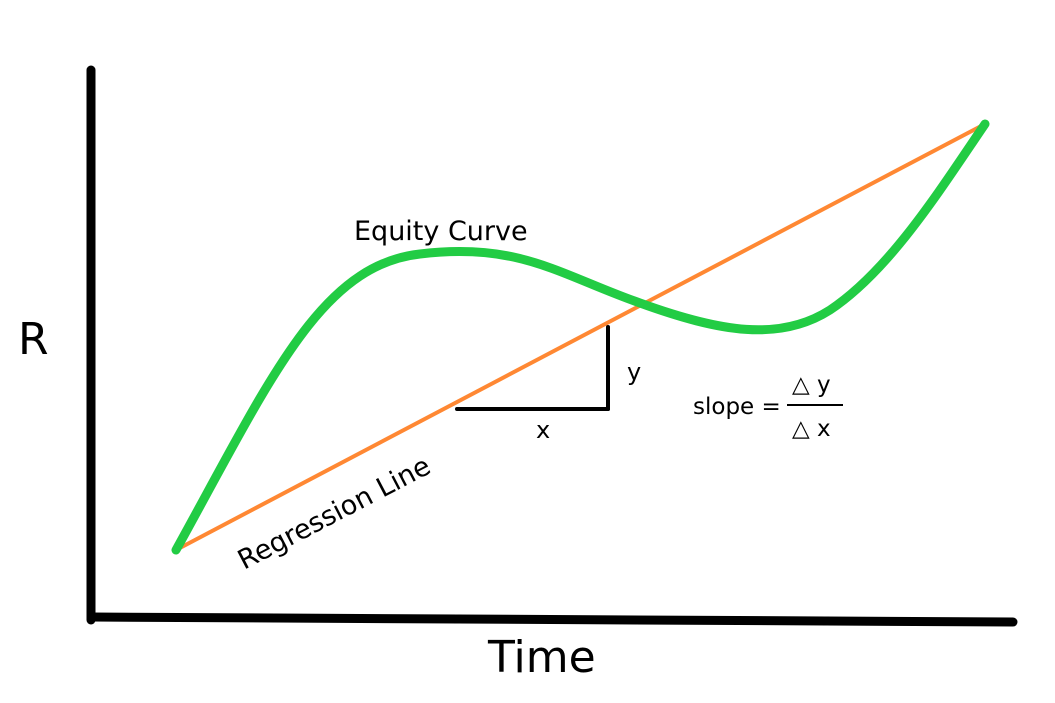 This screenshot has width=1055, height=703. What do you see at coordinates (737, 407) in the screenshot?
I see `slope-formula-lhs: slope =` at bounding box center [737, 407].